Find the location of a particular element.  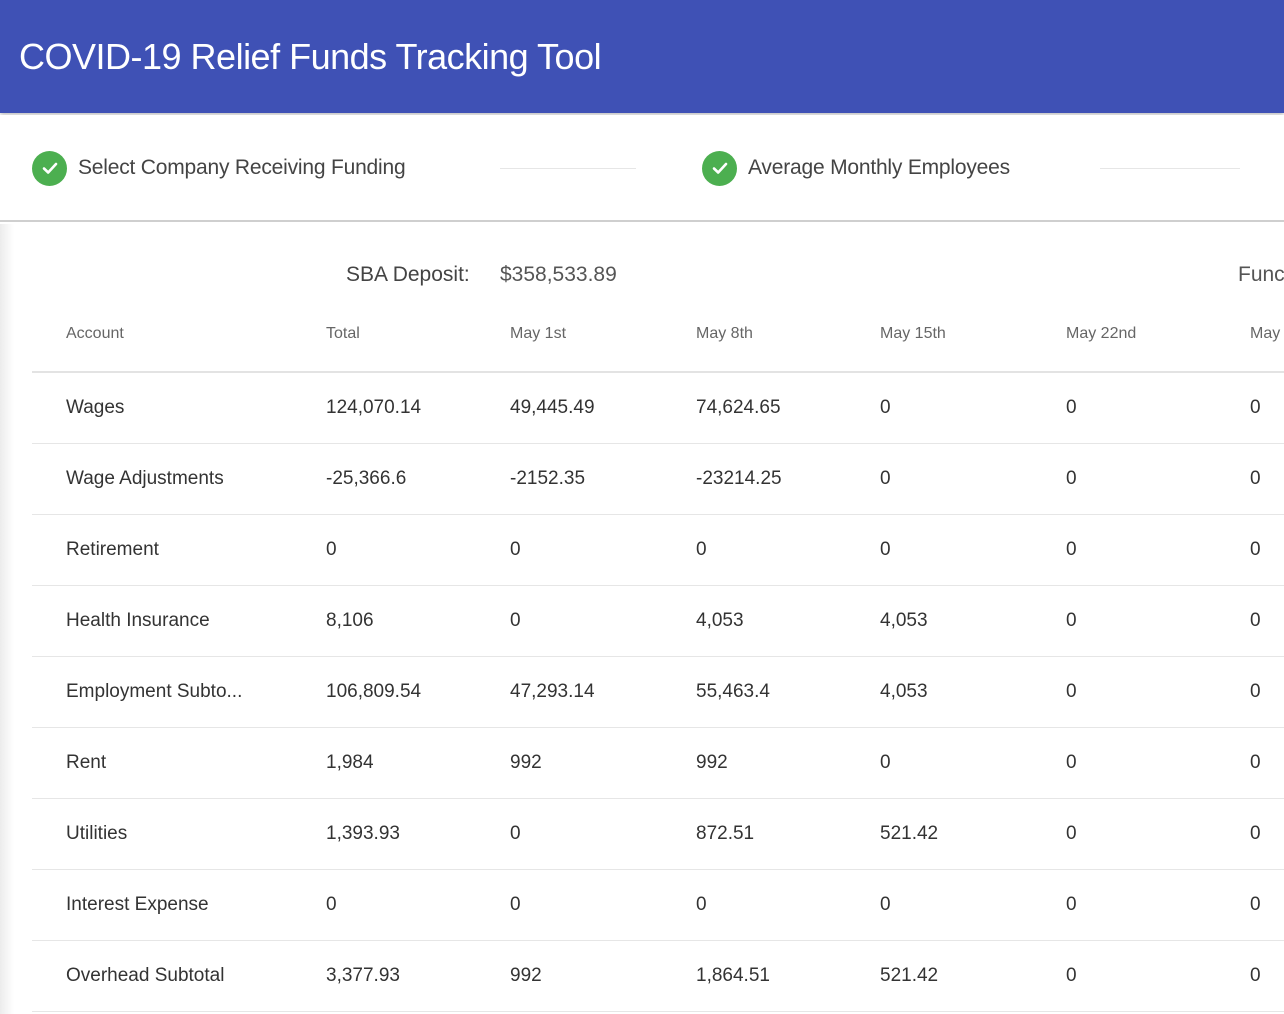

account-cell: Overhead Subtotal is located at coordinates (179, 976).